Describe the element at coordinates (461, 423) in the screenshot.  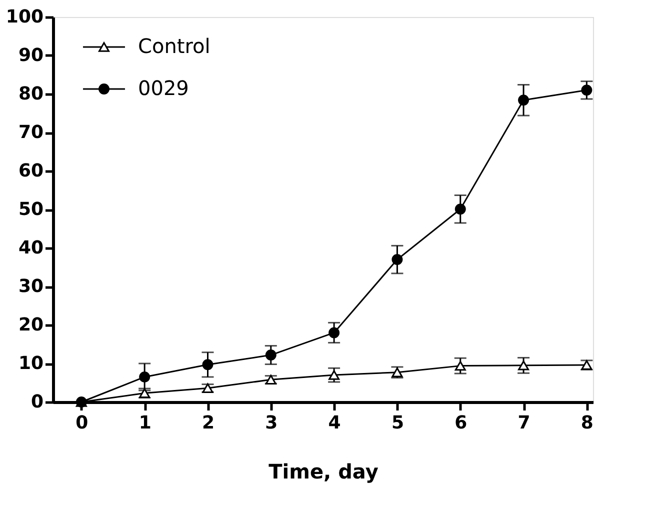
I see `x-tick-label: 6` at that location.